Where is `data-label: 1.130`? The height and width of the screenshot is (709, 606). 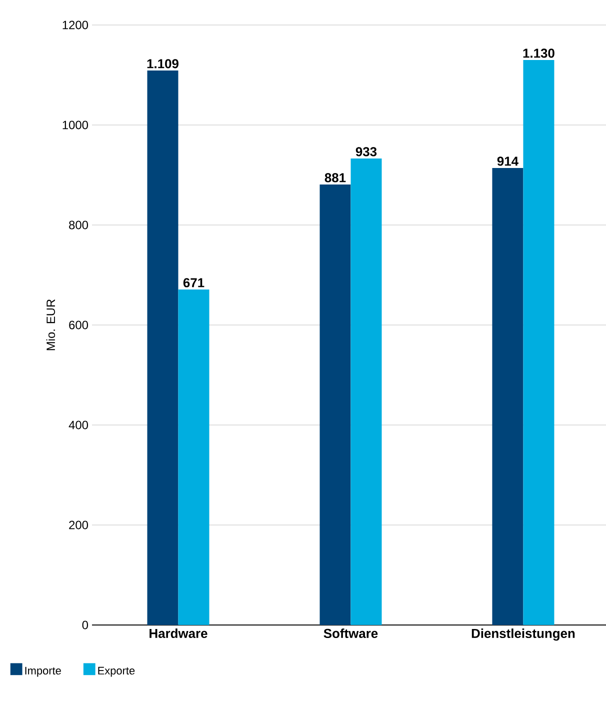
data-label: 1.130 is located at coordinates (538, 53).